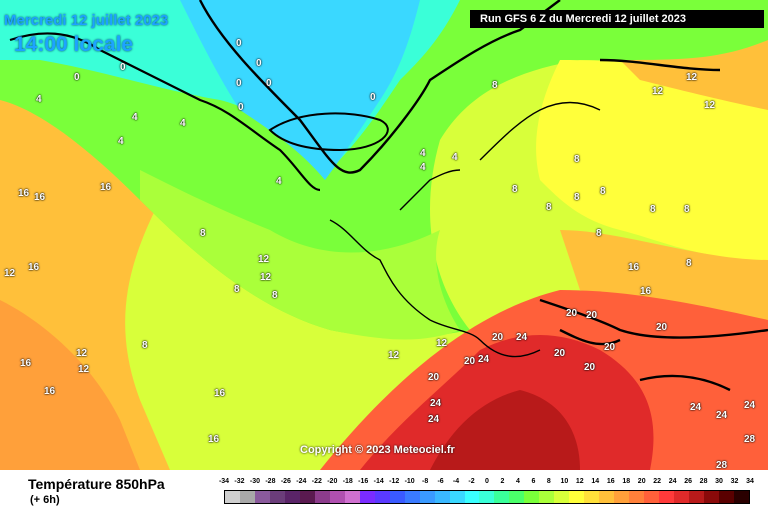  I want to click on legend-tick-label: -24, so click(301, 481).